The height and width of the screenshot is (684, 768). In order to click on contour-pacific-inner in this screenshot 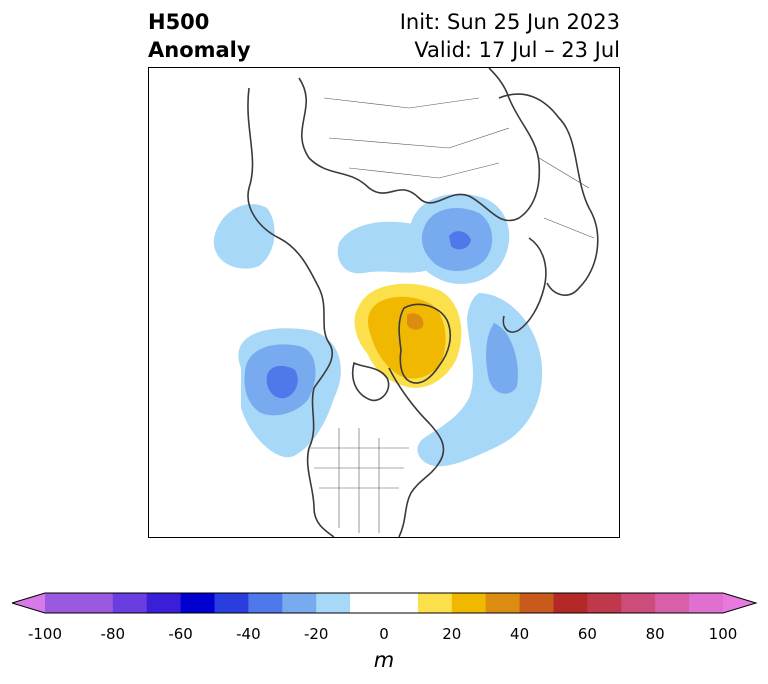, I will do `click(282, 382)`.